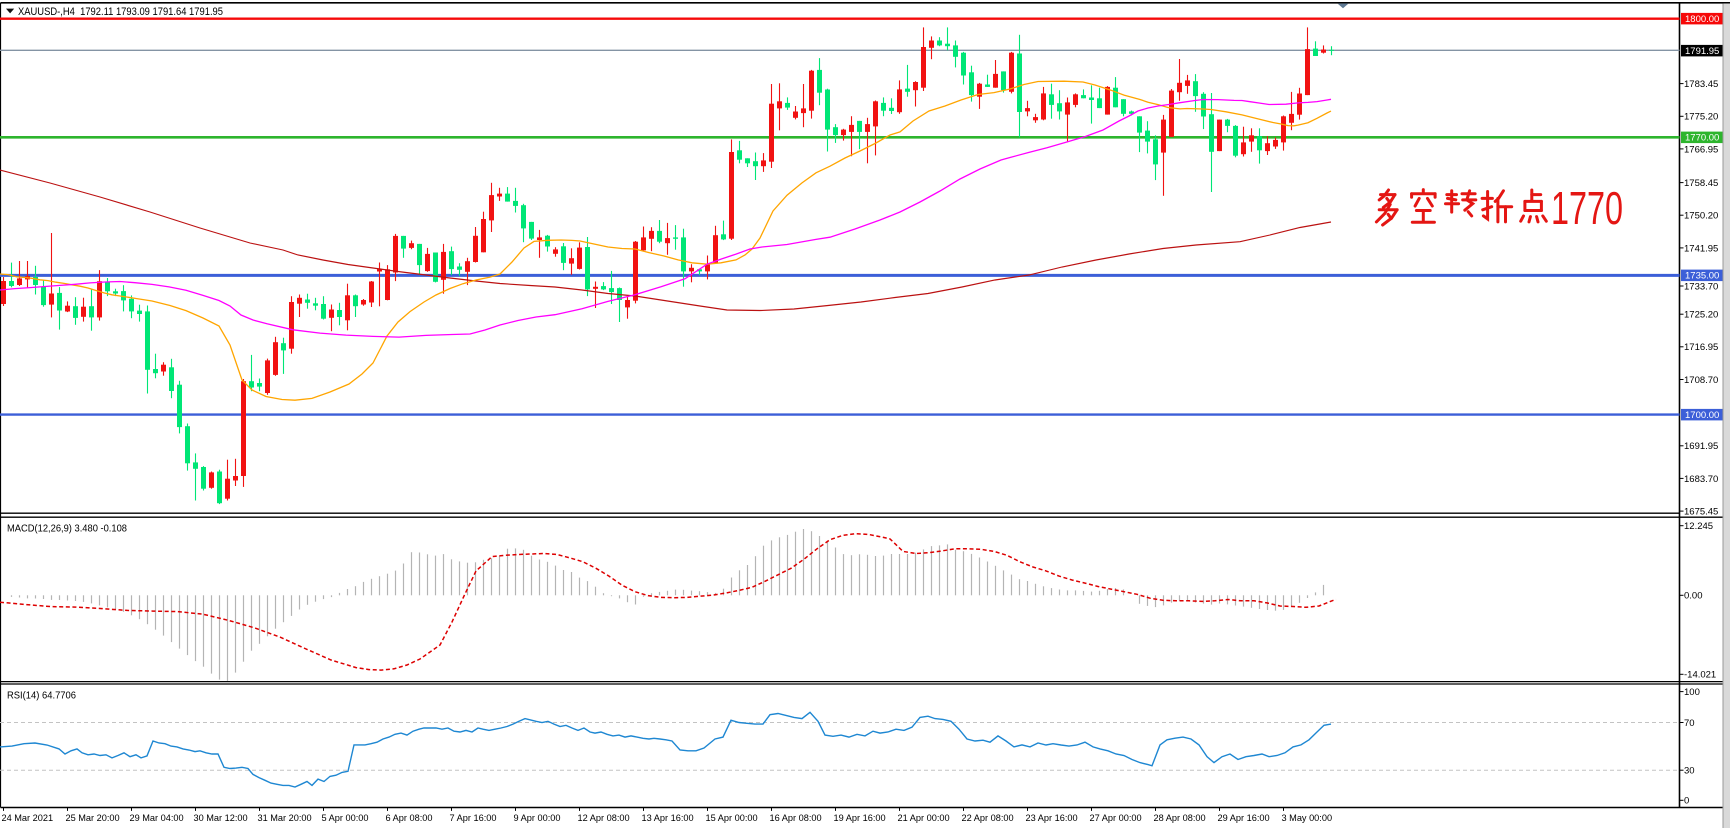 The height and width of the screenshot is (828, 1730). Describe the element at coordinates (345, 818) in the screenshot. I see `svg-text: 5 Apr 00:00` at that location.